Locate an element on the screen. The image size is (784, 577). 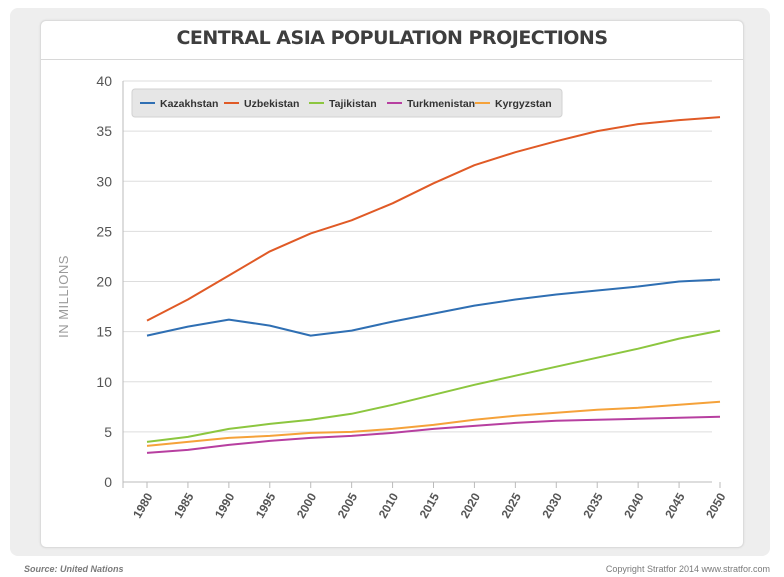
legend-label-tajikistan: Tajikistan is located at coordinates (353, 104).